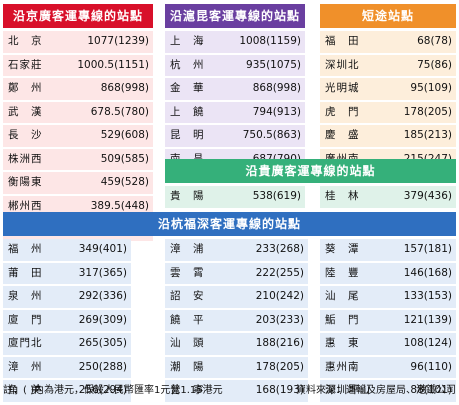 This screenshot has height=405, width=459. What do you see at coordinates (388, 16) in the screenshot?
I see `short-title: 短途站點` at bounding box center [388, 16].